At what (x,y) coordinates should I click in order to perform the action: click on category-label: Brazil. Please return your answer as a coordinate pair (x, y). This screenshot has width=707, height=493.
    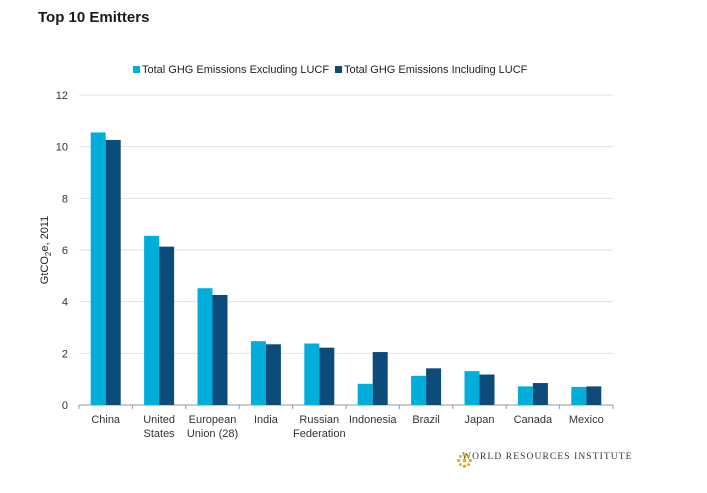
    Looking at the image, I should click on (426, 420).